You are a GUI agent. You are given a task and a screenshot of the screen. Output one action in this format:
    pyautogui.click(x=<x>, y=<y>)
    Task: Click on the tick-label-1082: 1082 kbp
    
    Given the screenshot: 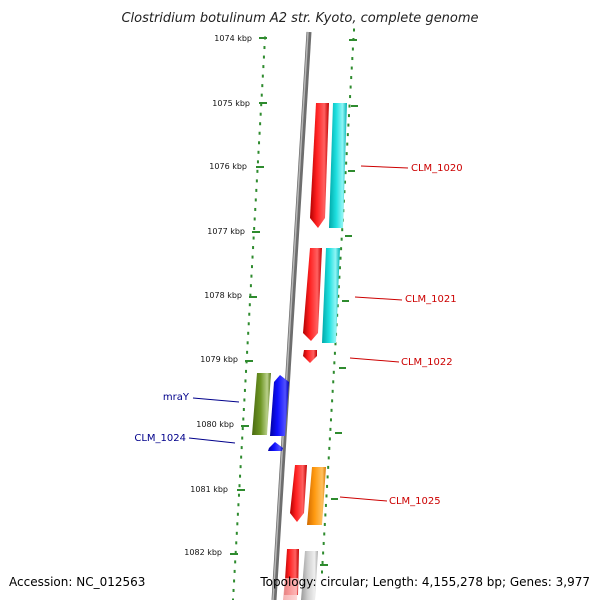 What is the action you would take?
    pyautogui.click(x=203, y=552)
    